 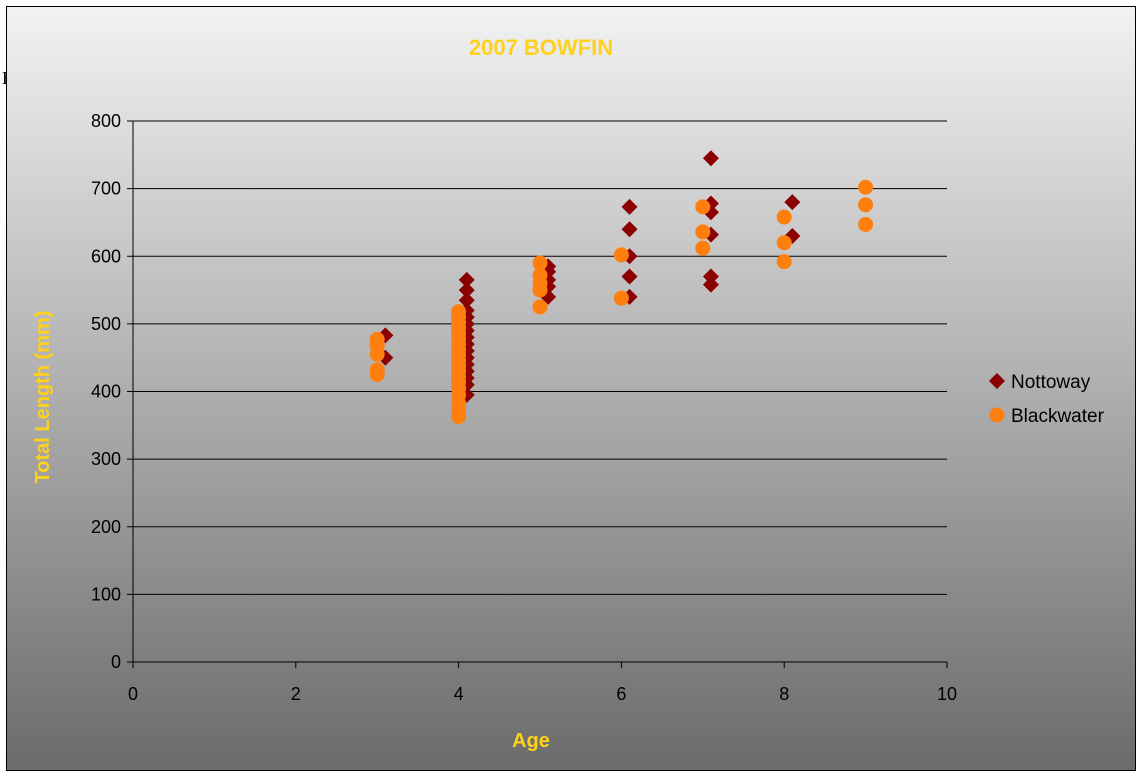 I want to click on y-tick-label: 800, so click(x=106, y=121).